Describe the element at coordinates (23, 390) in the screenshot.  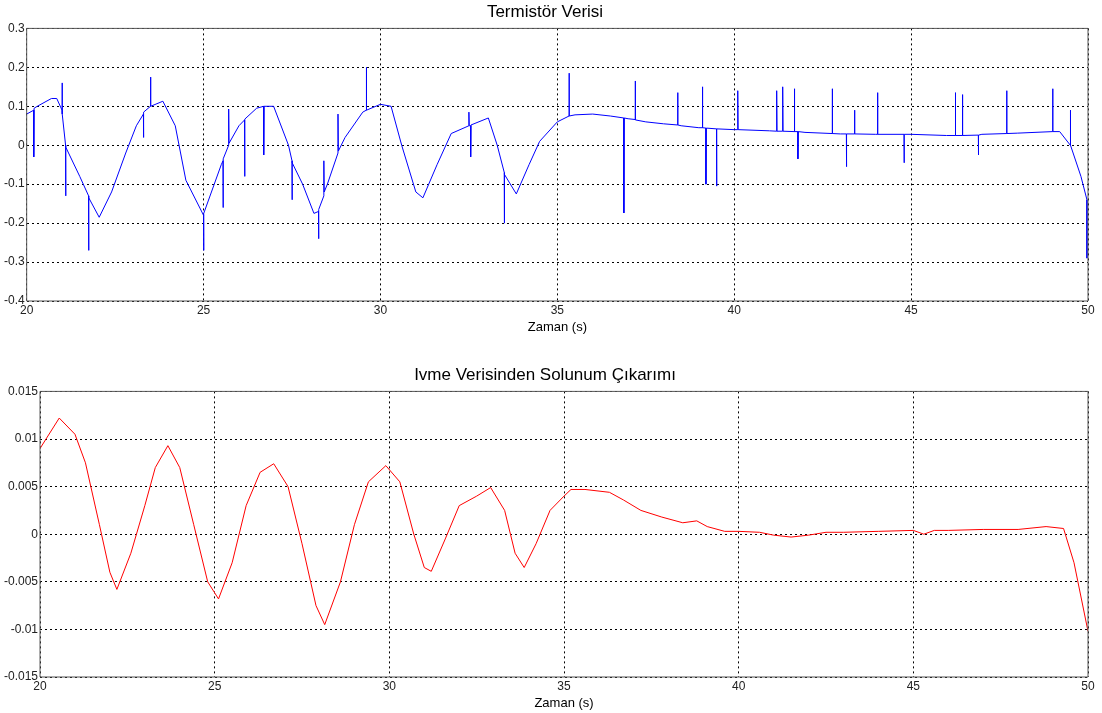
I see `y-tick-label: 0.015` at that location.